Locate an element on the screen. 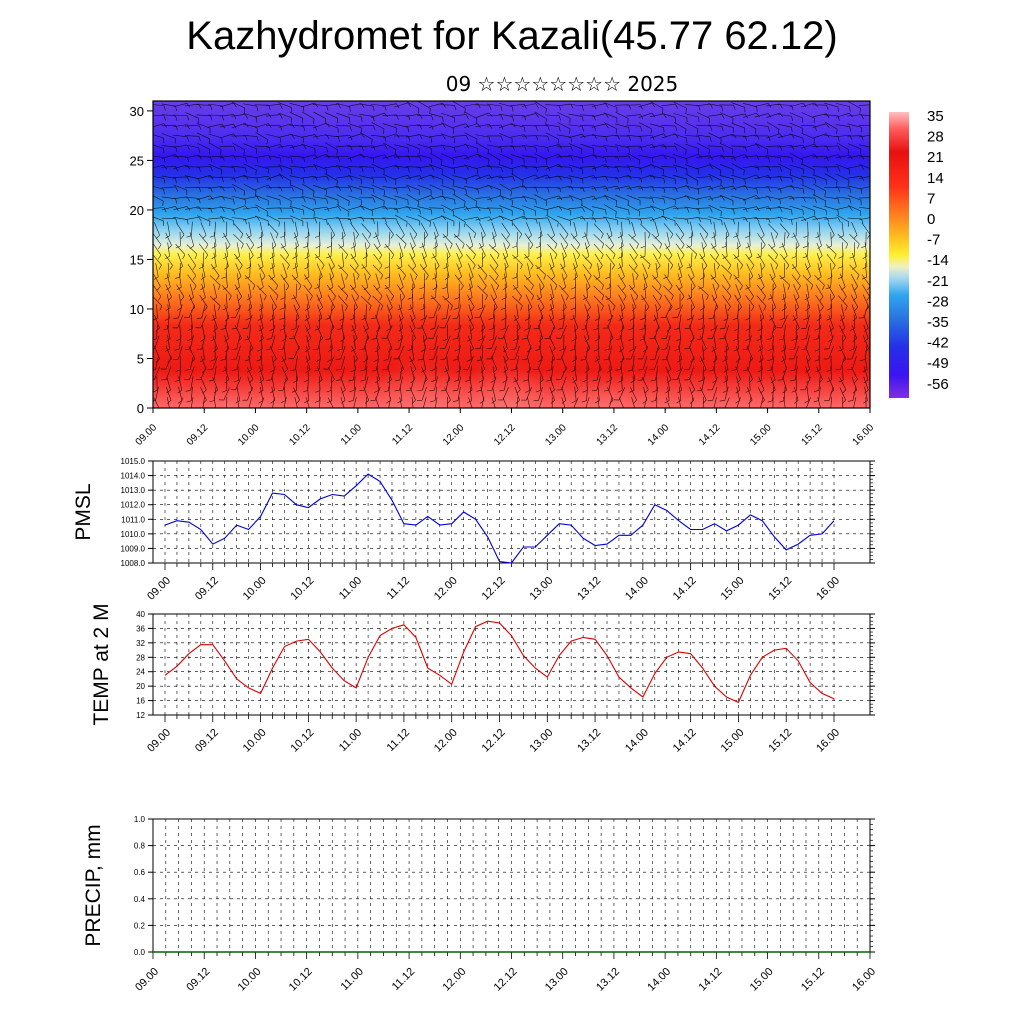 Image resolution: width=1024 pixels, height=1024 pixels. colorbar-fill is located at coordinates (899, 255).